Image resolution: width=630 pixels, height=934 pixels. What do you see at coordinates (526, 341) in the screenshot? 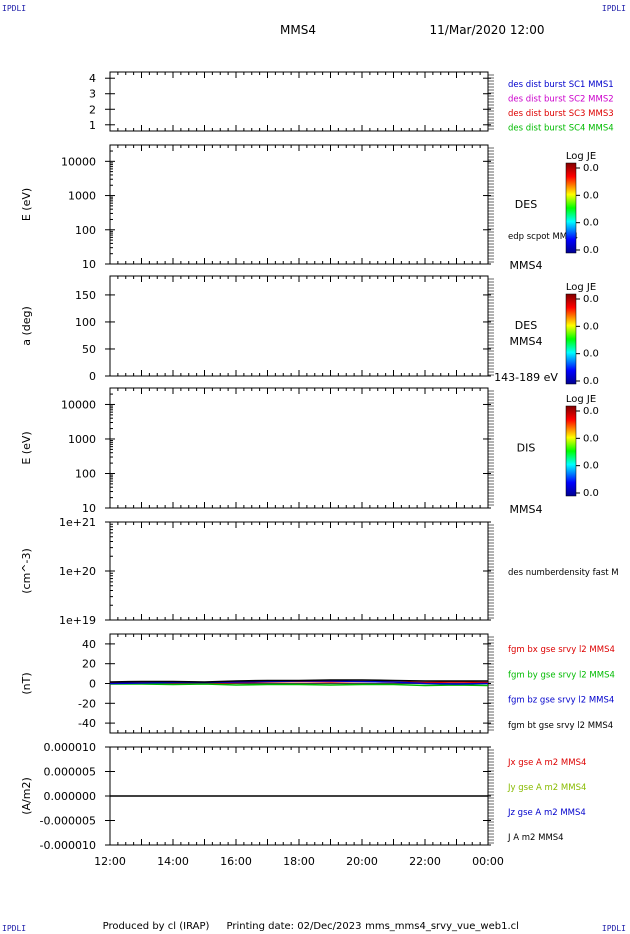
I see `right-note: MMS4` at bounding box center [526, 341].